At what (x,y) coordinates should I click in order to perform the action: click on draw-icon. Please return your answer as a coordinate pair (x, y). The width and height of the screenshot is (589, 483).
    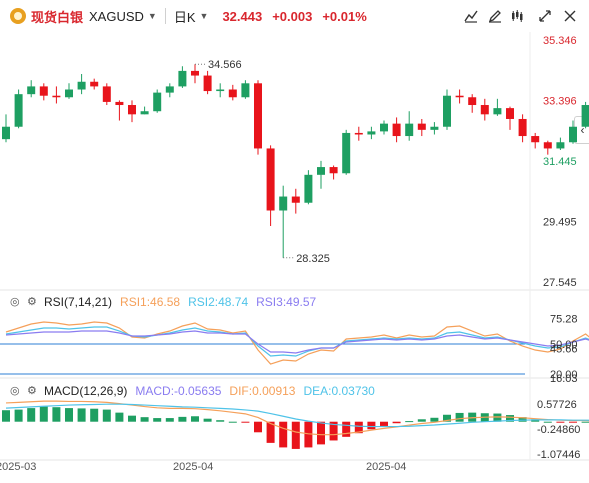
    Looking at the image, I should click on (495, 16).